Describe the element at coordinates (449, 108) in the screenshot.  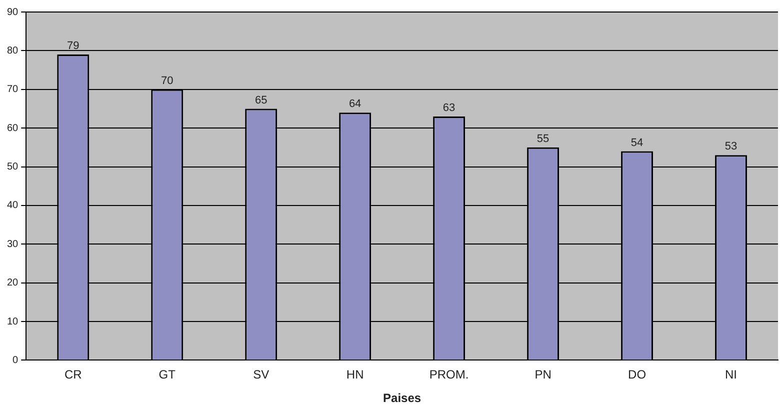
I see `data-label: 63` at that location.